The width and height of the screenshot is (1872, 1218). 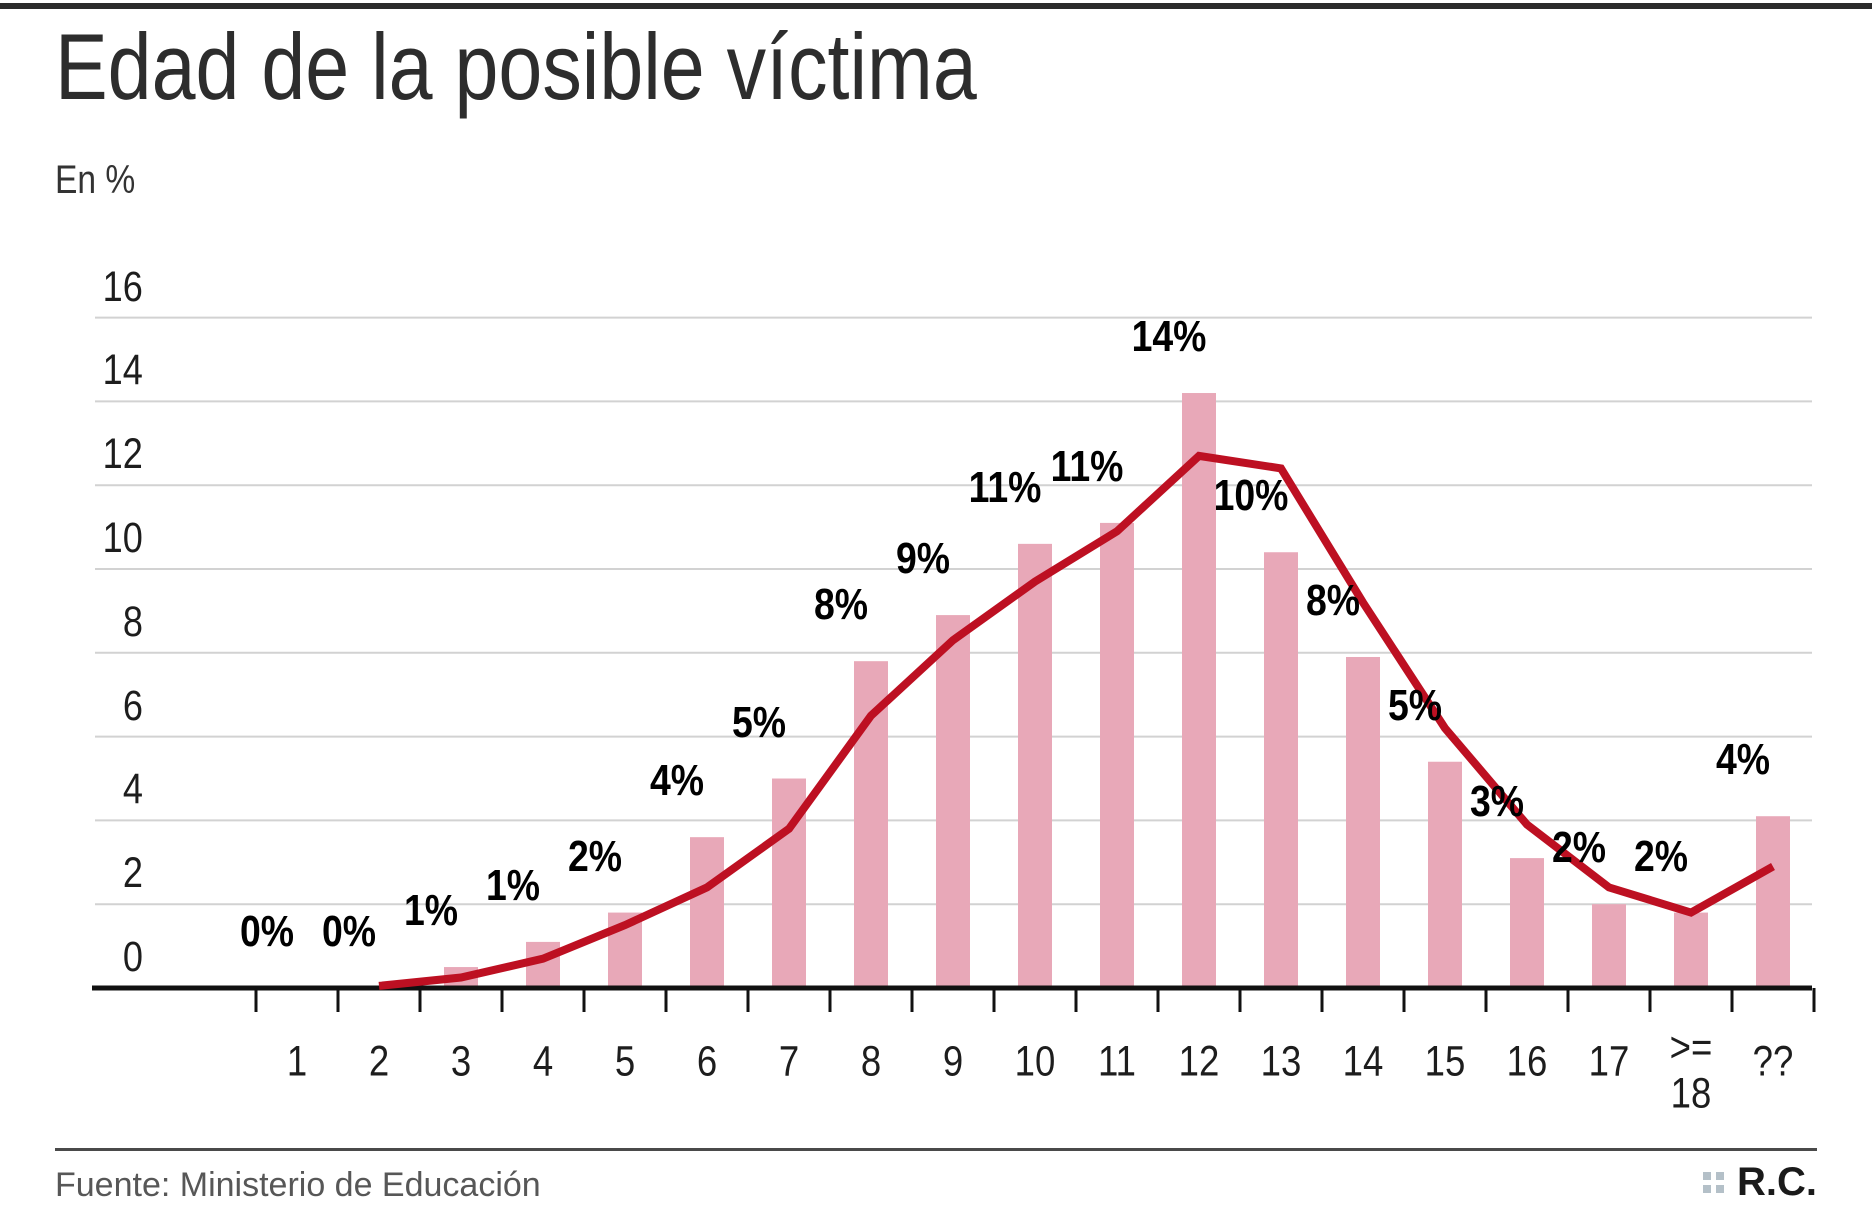 I want to click on bar-value-label-15: 5%, so click(x=1415, y=705).